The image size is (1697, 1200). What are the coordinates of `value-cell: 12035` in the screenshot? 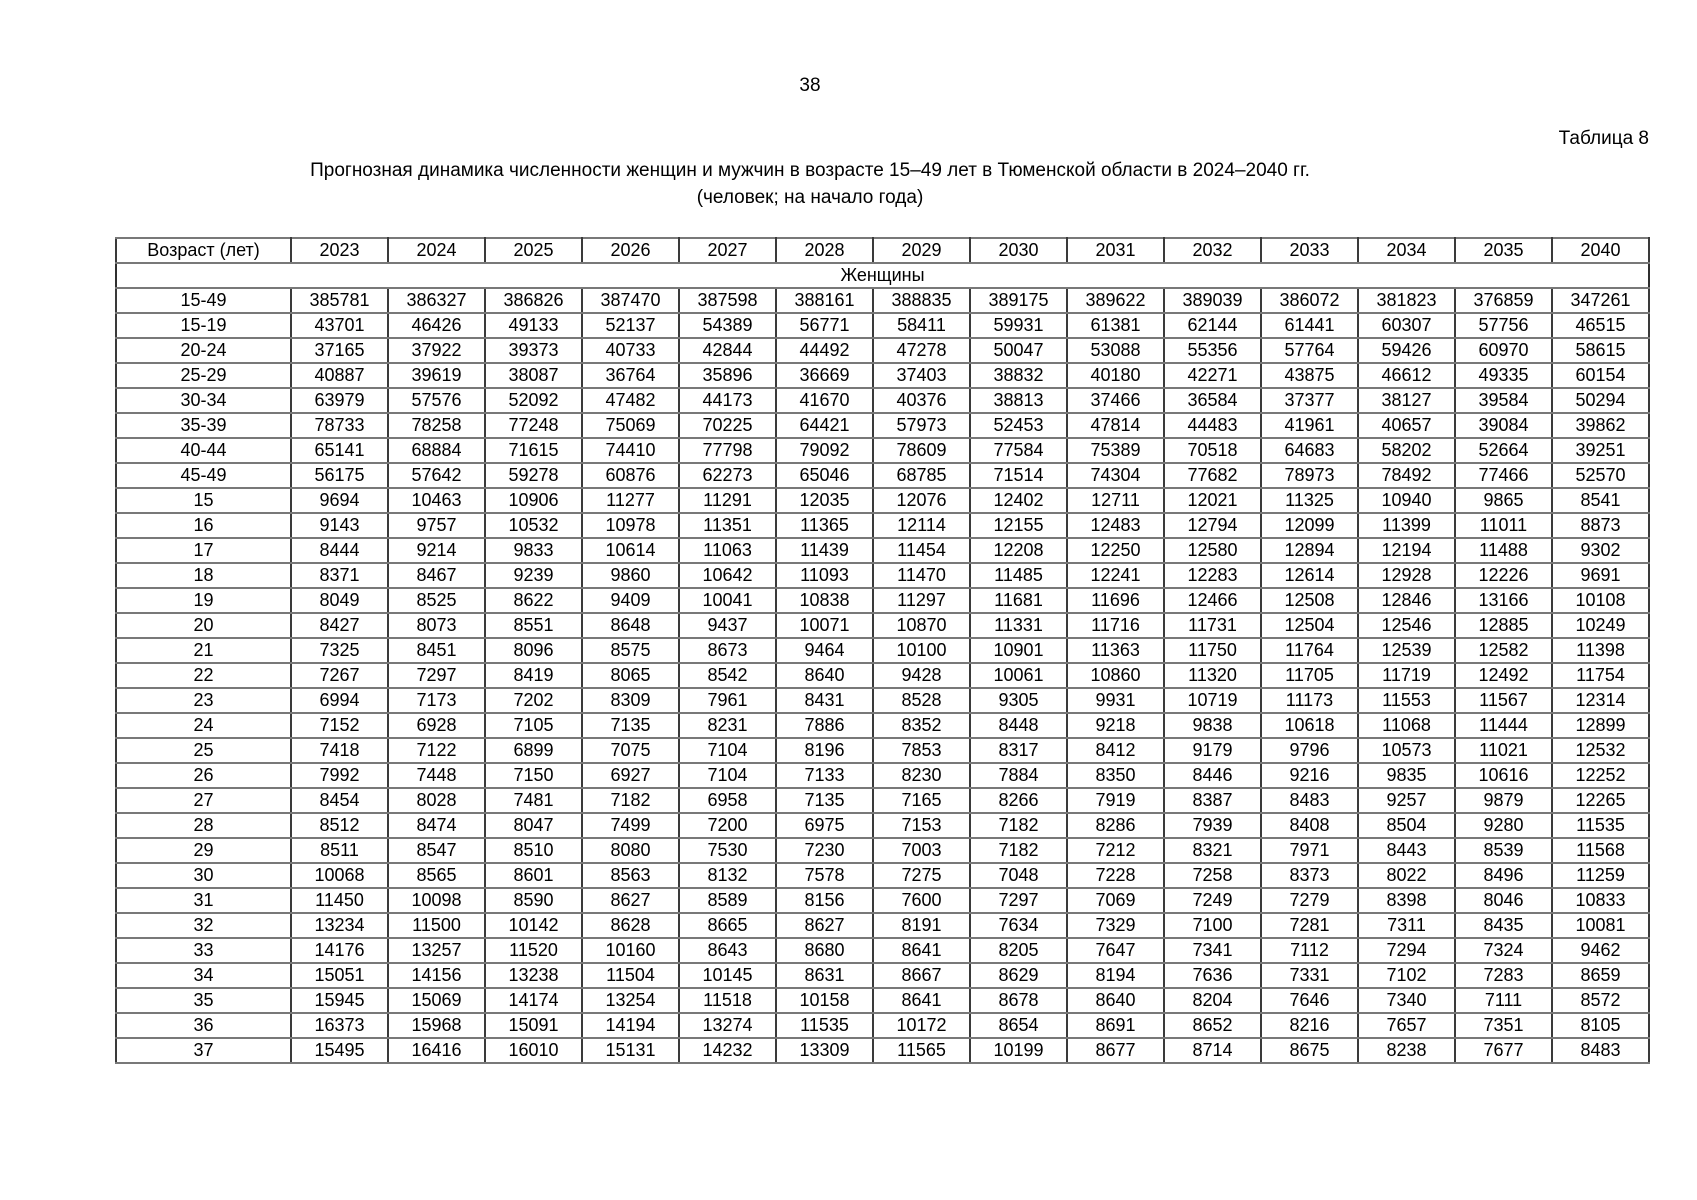 It's located at (824, 500).